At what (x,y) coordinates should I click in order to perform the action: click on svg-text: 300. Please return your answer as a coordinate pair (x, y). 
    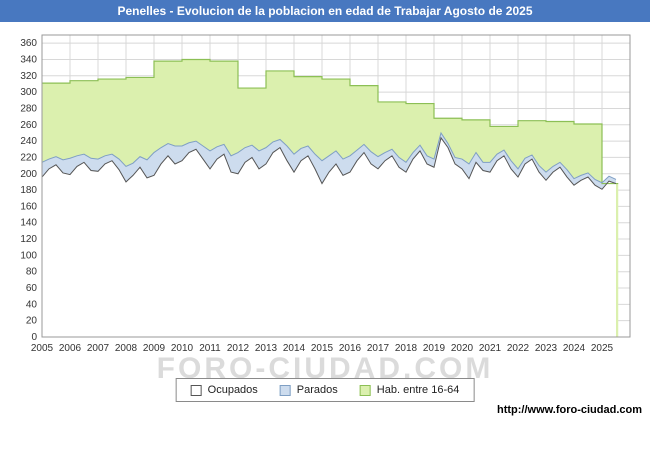
    Looking at the image, I should click on (28, 92).